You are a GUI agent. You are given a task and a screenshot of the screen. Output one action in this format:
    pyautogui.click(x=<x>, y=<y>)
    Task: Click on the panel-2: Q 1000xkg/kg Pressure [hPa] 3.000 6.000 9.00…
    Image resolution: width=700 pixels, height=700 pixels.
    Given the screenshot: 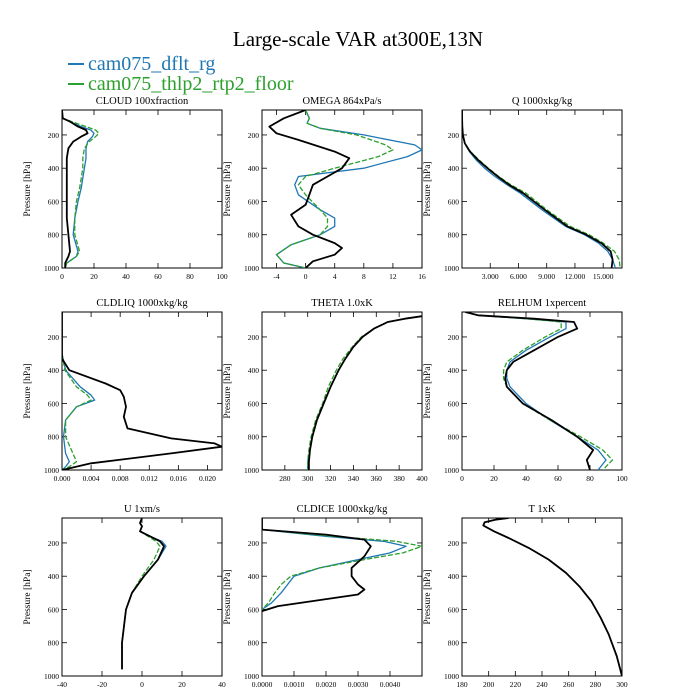 What is the action you would take?
    pyautogui.click(x=523, y=188)
    